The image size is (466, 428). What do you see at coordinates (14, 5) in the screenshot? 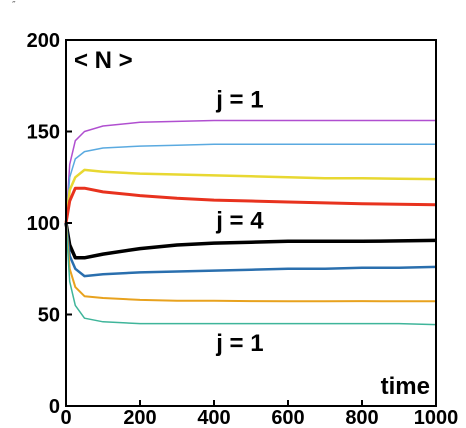
I see `corner-mark: ″` at bounding box center [14, 5].